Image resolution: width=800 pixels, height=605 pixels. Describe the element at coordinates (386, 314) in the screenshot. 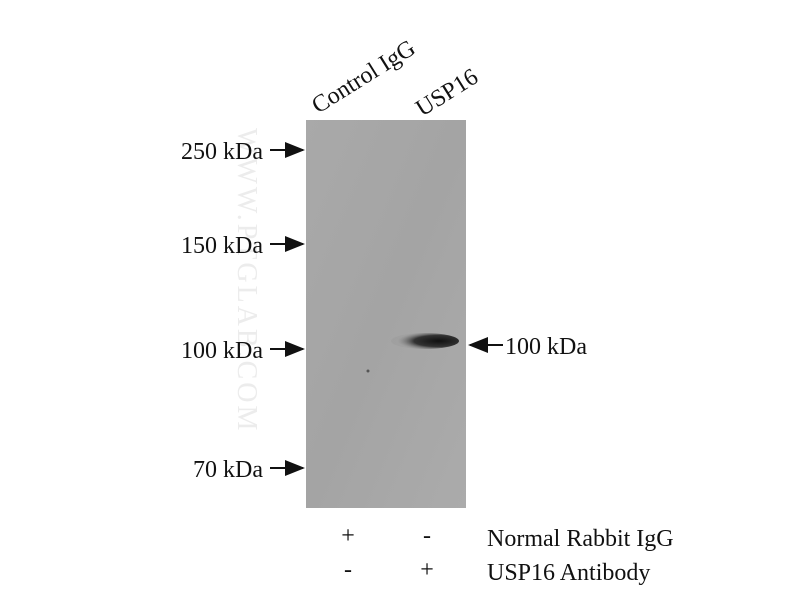

I see `blot-membrane` at that location.